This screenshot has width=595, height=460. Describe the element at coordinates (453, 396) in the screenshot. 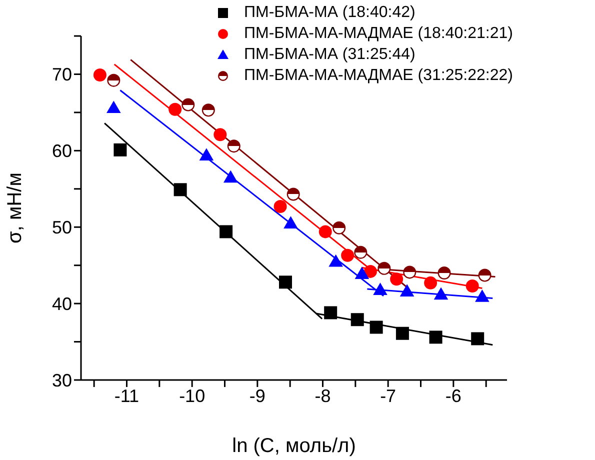

I see `x-tick-label: -6` at that location.